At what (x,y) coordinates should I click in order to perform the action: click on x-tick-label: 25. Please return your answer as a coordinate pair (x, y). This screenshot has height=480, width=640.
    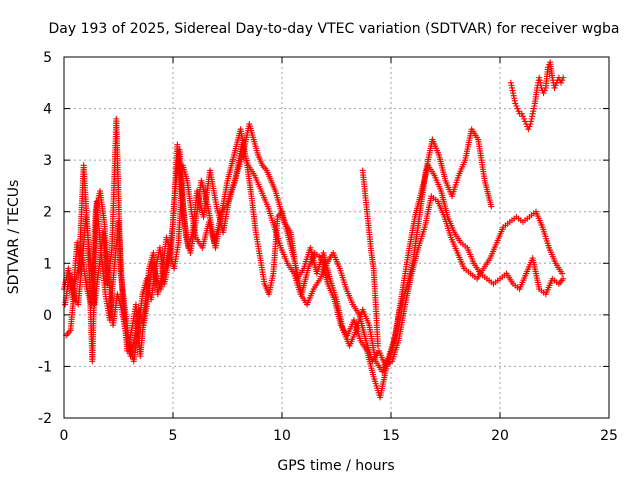
    Looking at the image, I should click on (609, 436).